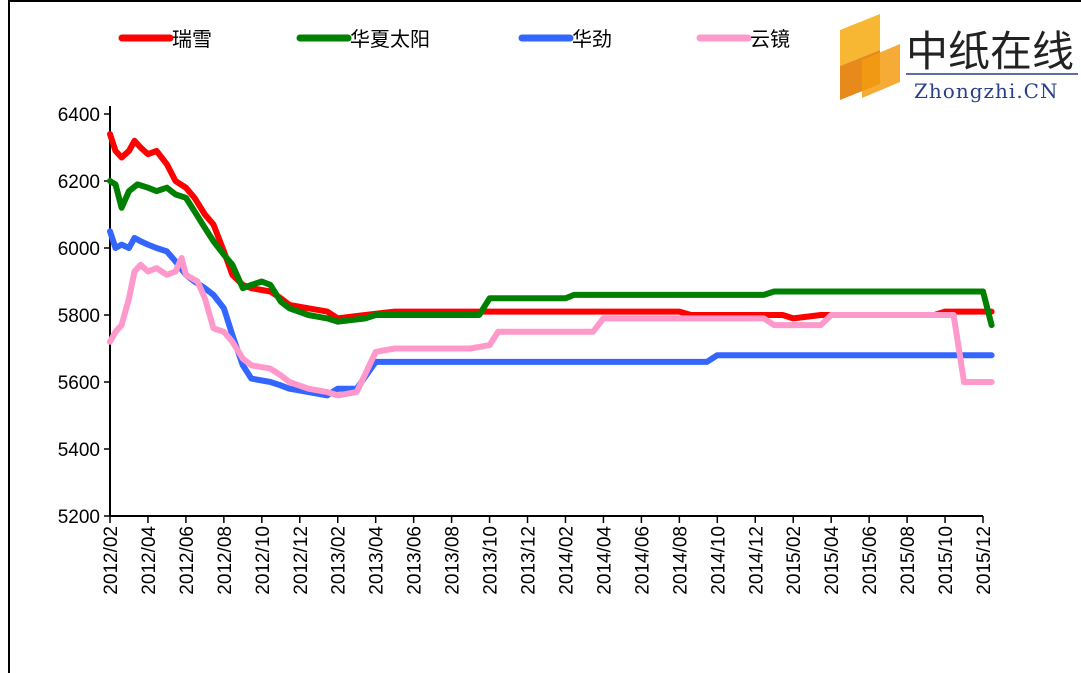  What do you see at coordinates (149, 560) in the screenshot?
I see `x-tick-label: 2012/04` at bounding box center [149, 560].